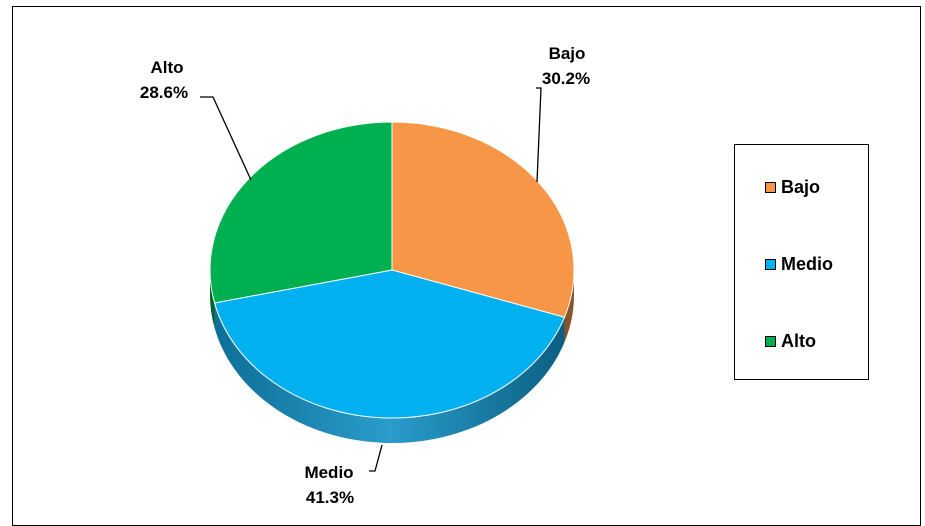  What do you see at coordinates (226, 138) in the screenshot?
I see `leader-line-alto` at bounding box center [226, 138].